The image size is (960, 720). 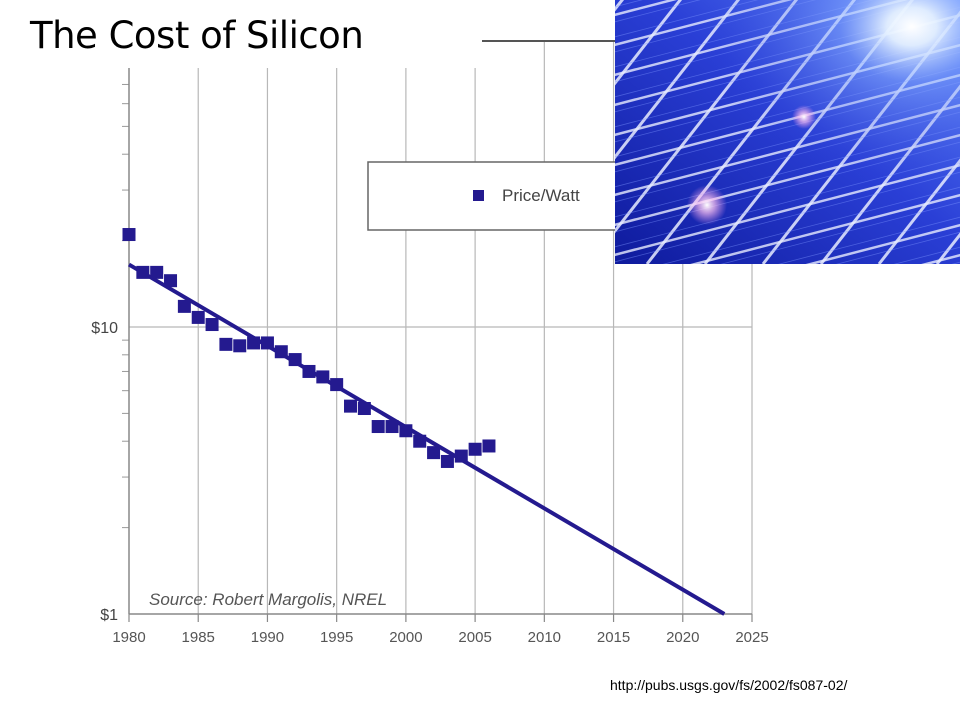 What do you see at coordinates (751, 637) in the screenshot?
I see `x-tick-label: 2025` at bounding box center [751, 637].